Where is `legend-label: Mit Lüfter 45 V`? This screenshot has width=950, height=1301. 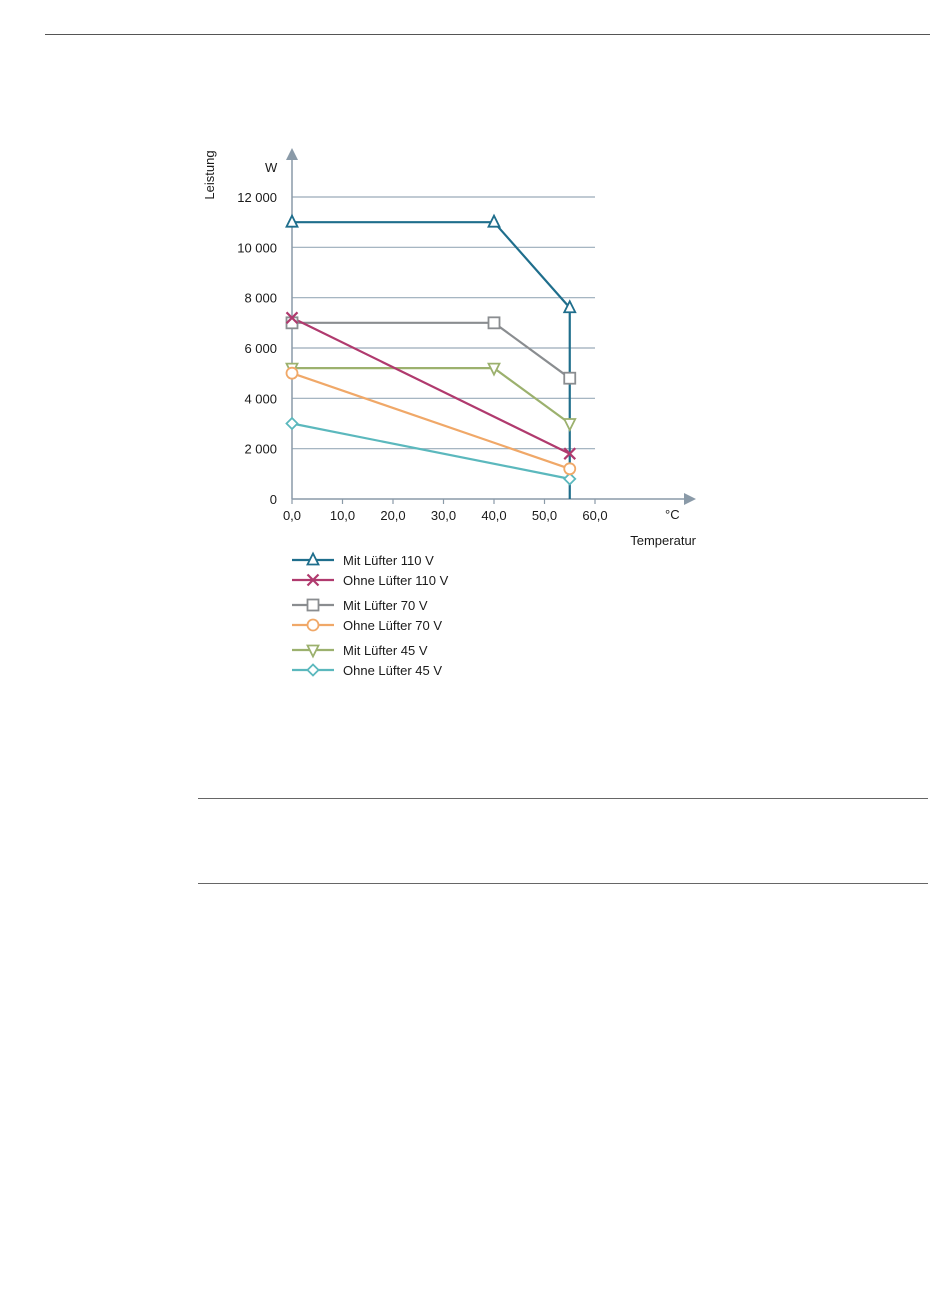
legend-label: Mit Lüfter 45 V is located at coordinates (385, 650).